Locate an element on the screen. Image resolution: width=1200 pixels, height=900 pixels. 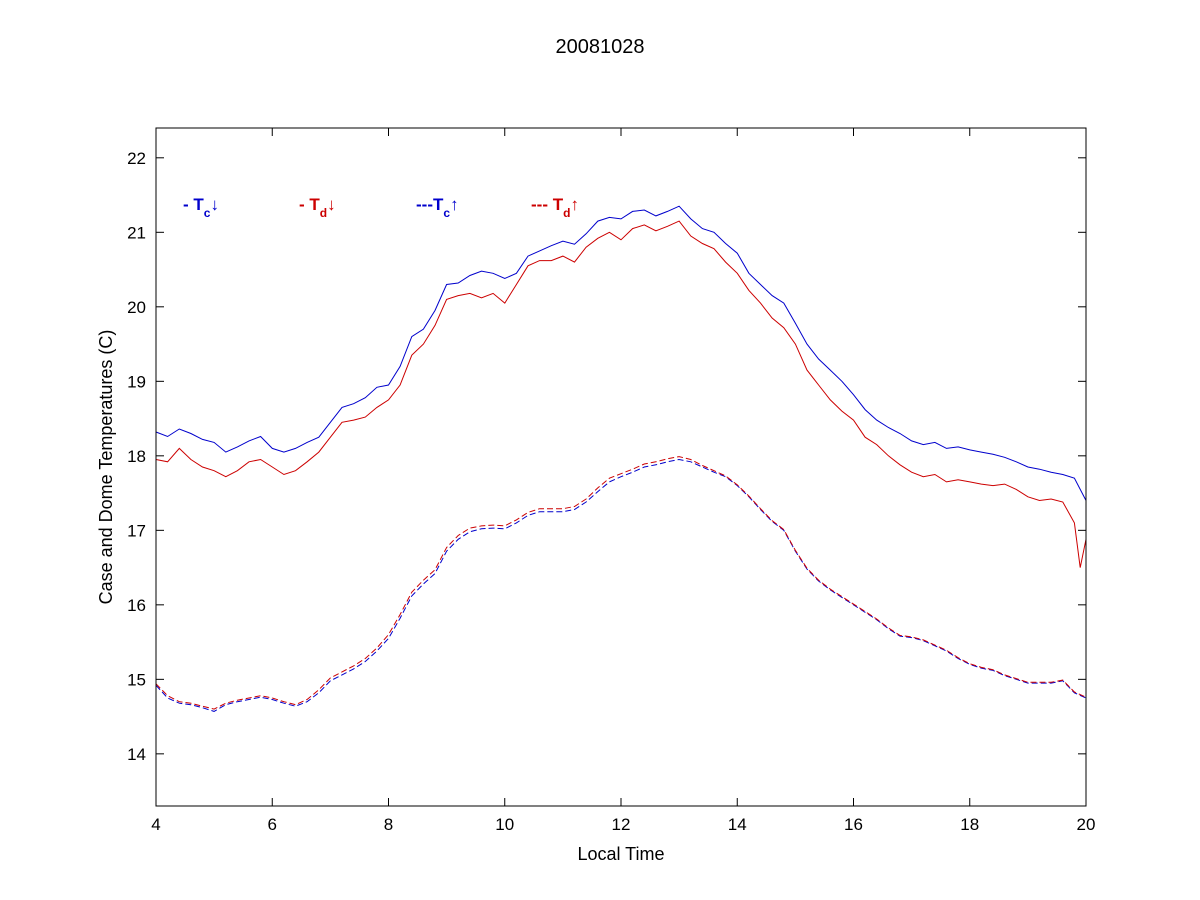
x-tick-label: 20 is located at coordinates (1086, 824).